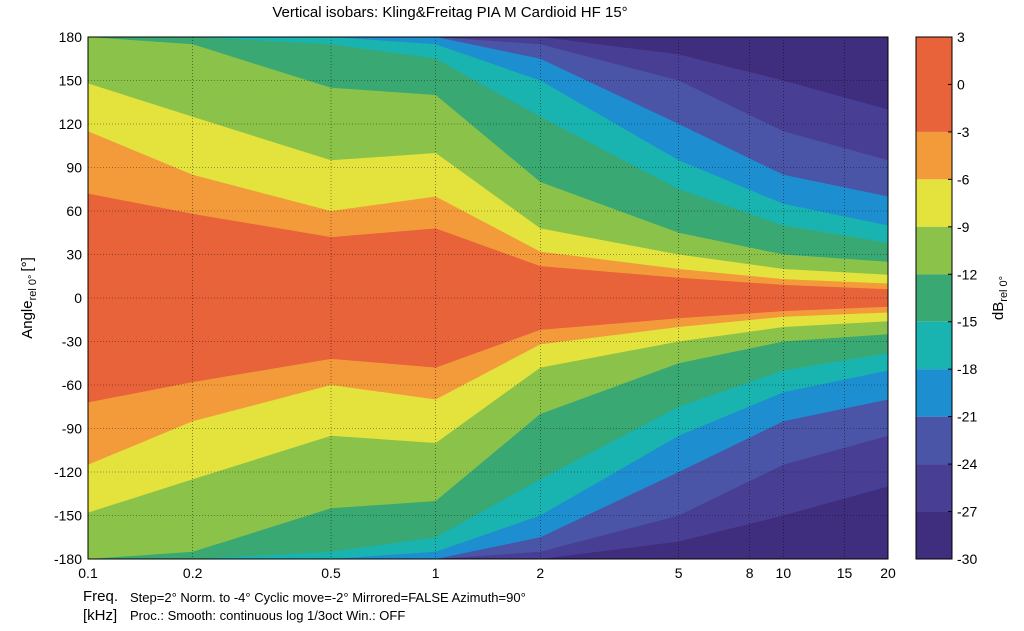 Image resolution: width=1024 pixels, height=631 pixels. What do you see at coordinates (331, 573) in the screenshot?
I see `x-tick-label: 0.5` at bounding box center [331, 573].